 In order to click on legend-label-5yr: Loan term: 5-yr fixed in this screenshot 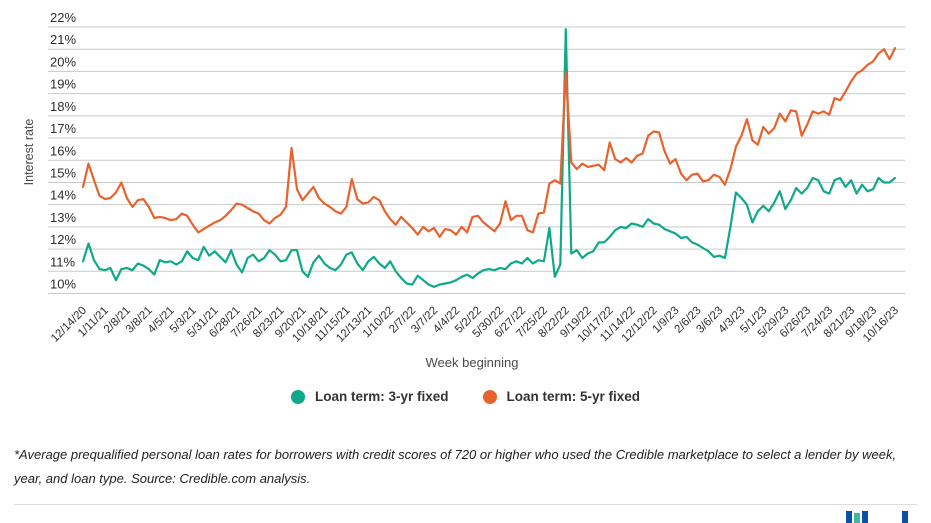, I will do `click(573, 396)`.